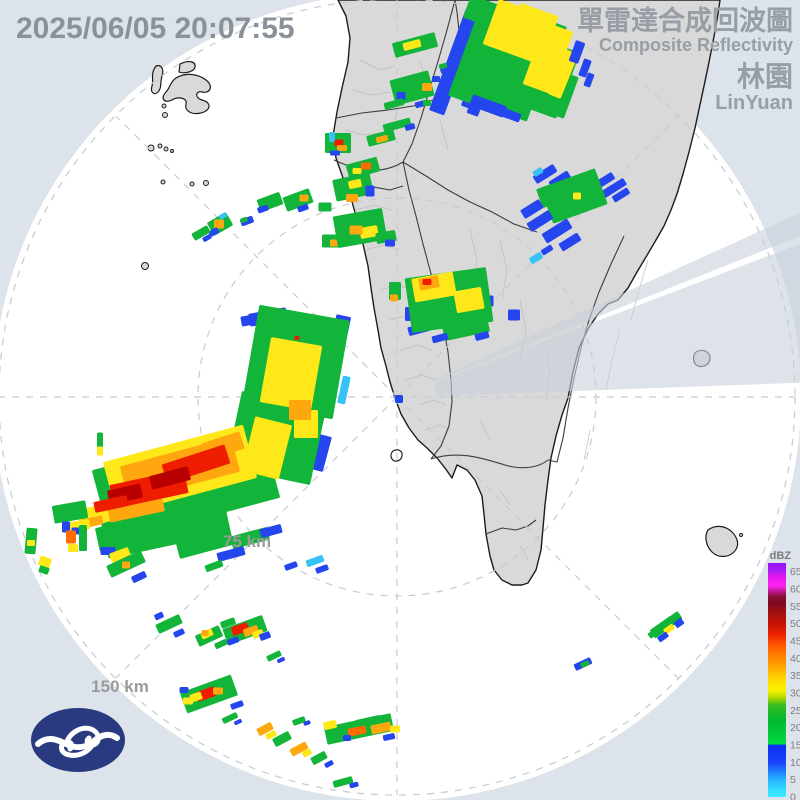  I want to click on ring-label-75km: 75 km, so click(247, 541).